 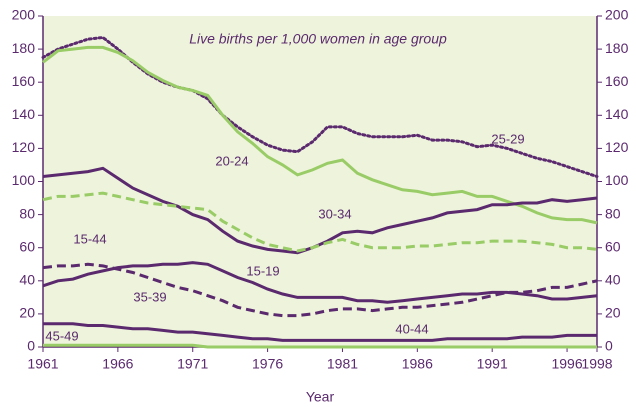 I want to click on y-tick-label: 40, so click(x=27, y=280).